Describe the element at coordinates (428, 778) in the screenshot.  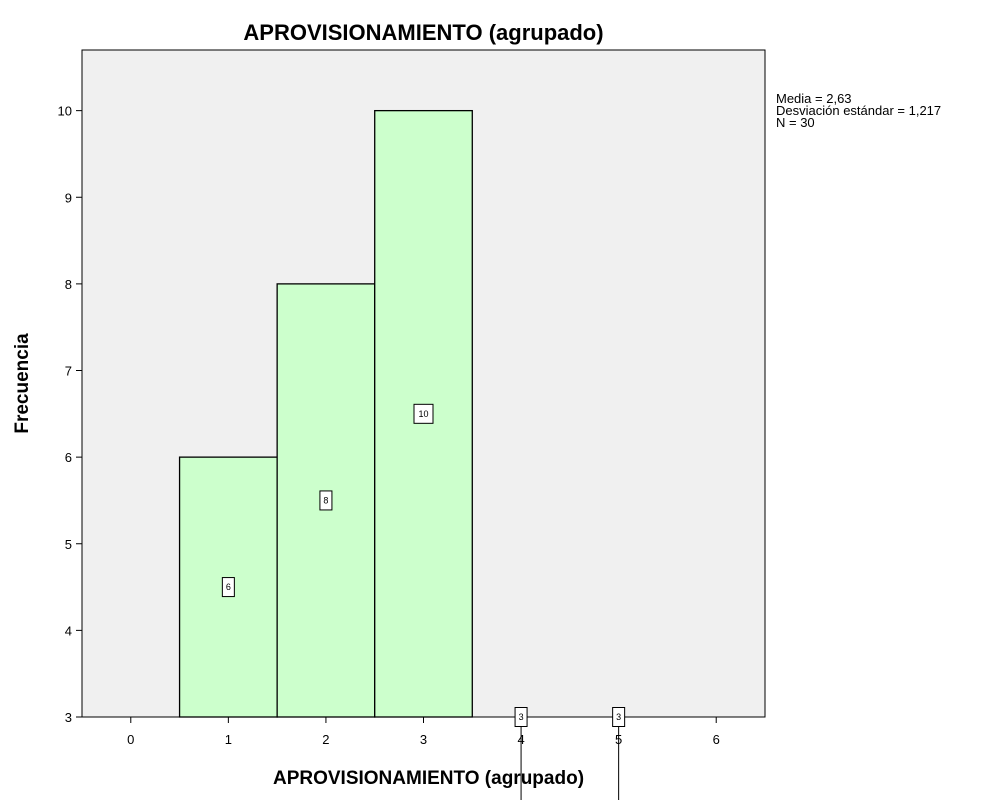
I see `x-axis-title: APROVISIONAMIENTO (agrupado)` at that location.